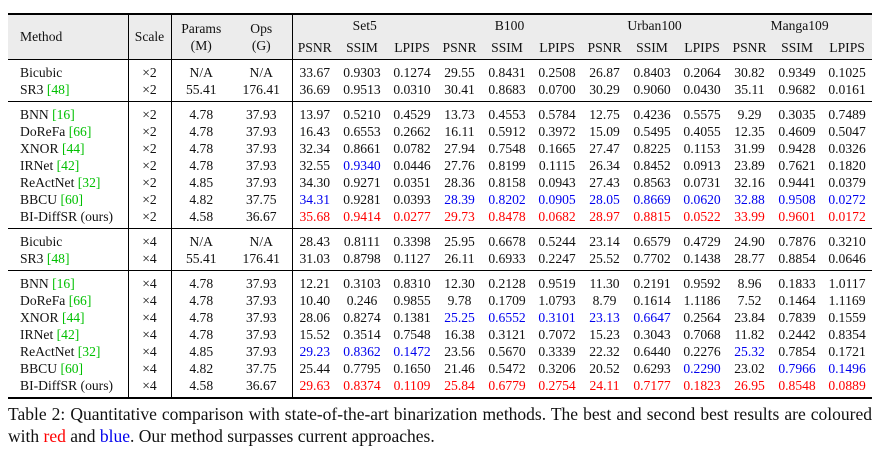 This screenshot has width=880, height=450. I want to click on metric-cell: 0.8374, so click(362, 385).